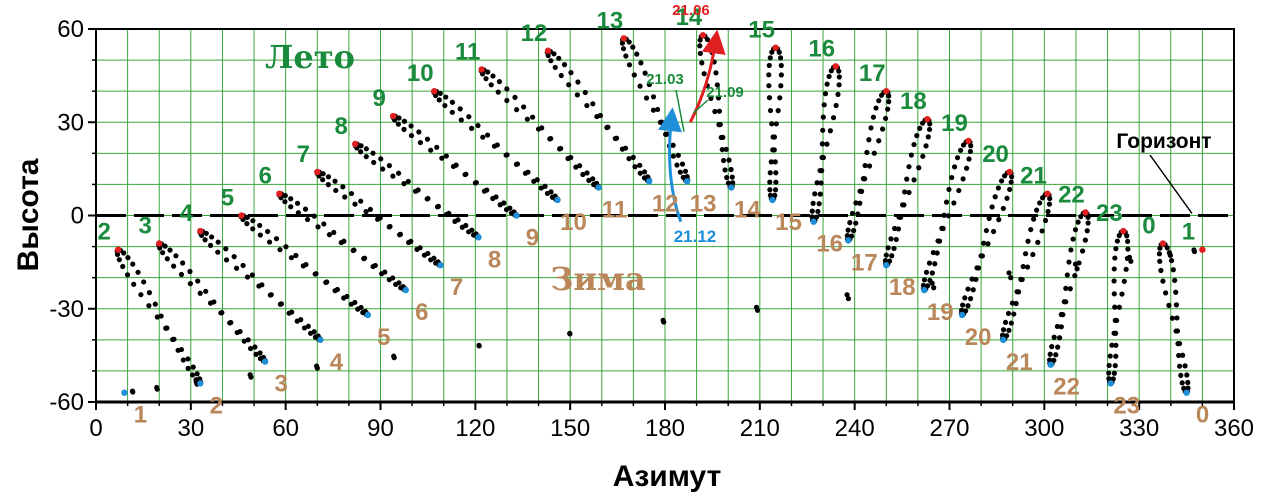  I want to click on summer-hour-label: 16, so click(821, 48).